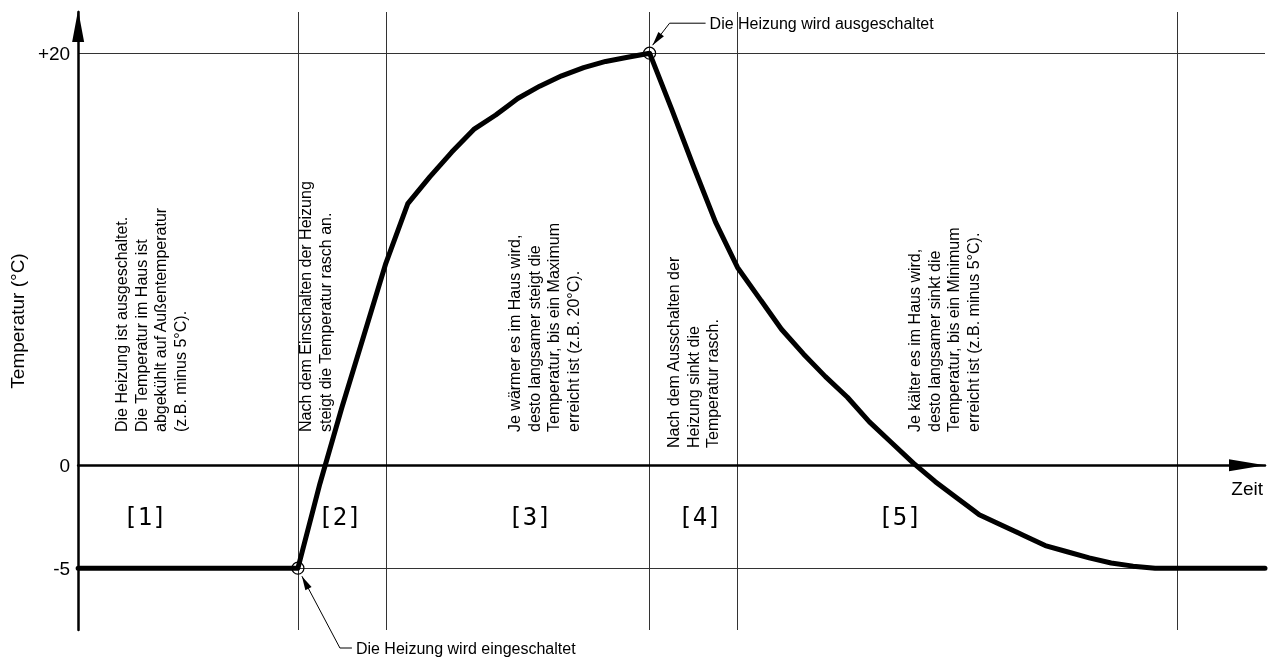 This screenshot has height=661, width=1269. What do you see at coordinates (54, 53) in the screenshot?
I see `y-tick-label: +20` at bounding box center [54, 53].